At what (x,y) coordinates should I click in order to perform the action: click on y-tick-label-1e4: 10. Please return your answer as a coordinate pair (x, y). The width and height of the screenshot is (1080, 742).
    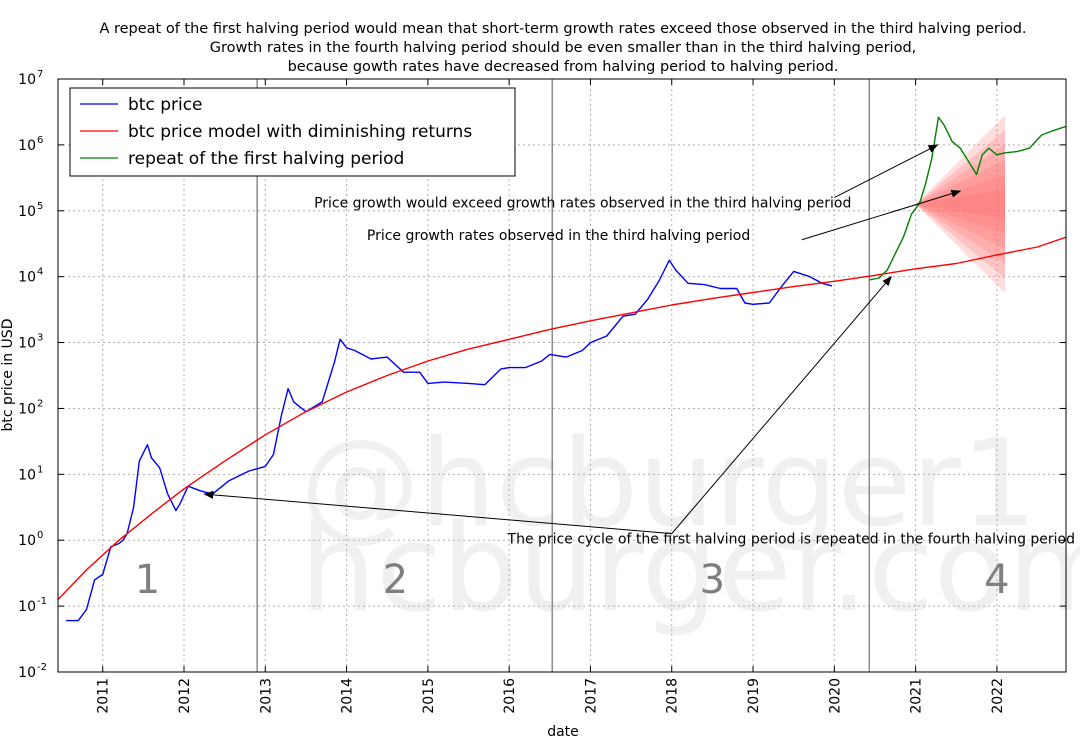
    Looking at the image, I should click on (27, 278).